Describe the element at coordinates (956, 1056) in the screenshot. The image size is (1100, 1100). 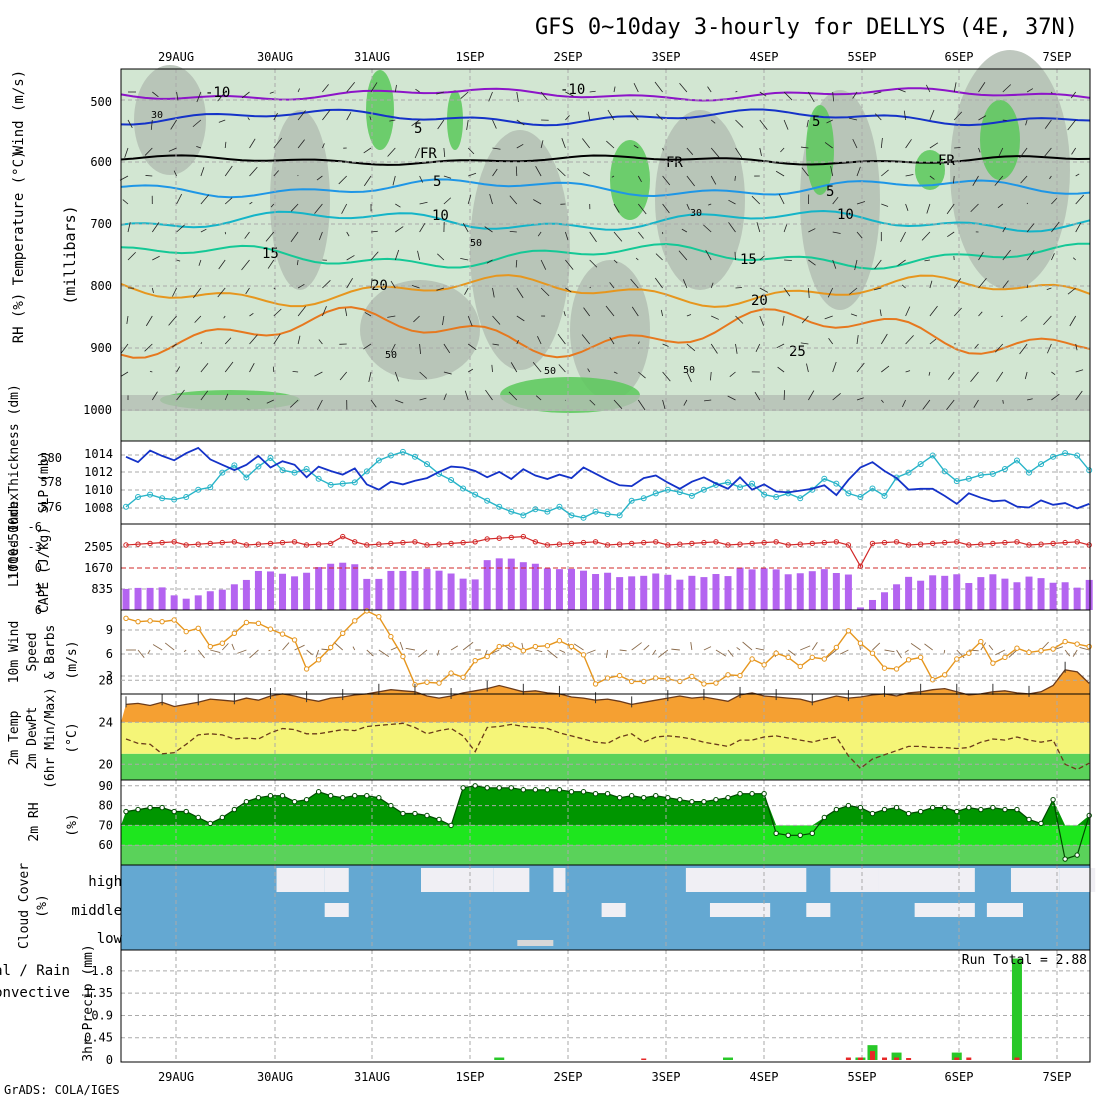
I see `precip-total-bar` at that location.